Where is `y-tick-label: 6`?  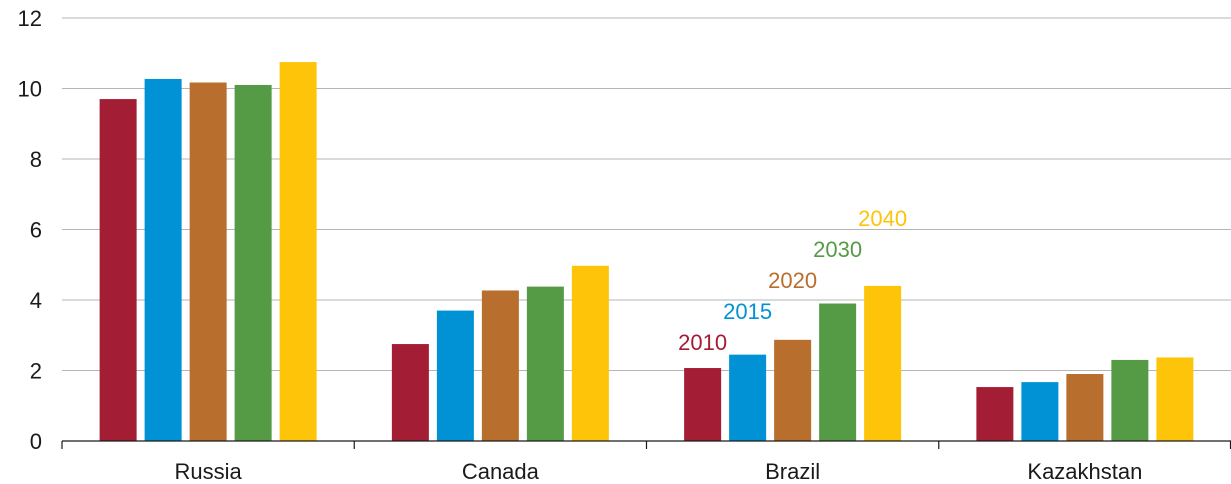 y-tick-label: 6 is located at coordinates (36, 230).